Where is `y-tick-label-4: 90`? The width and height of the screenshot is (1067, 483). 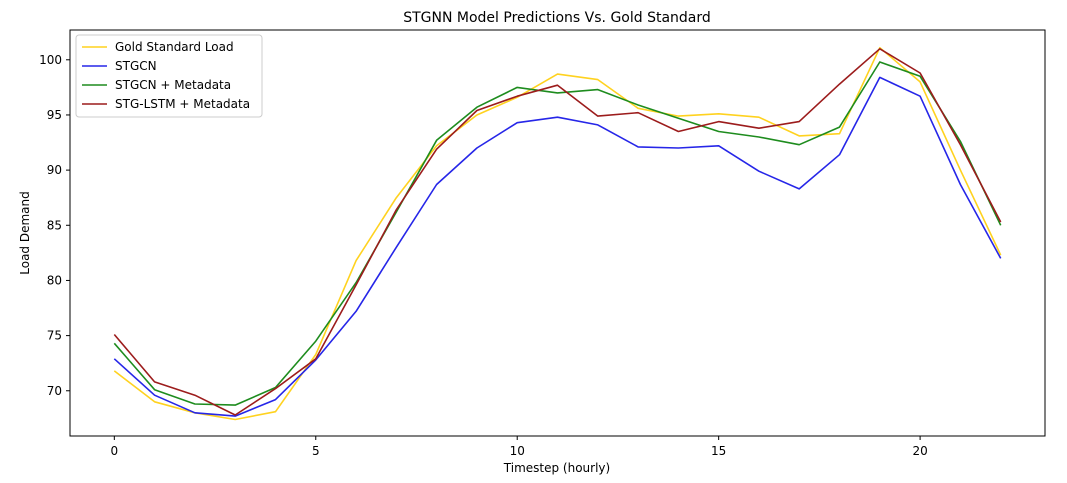
y-tick-label-4: 90 is located at coordinates (54, 170).